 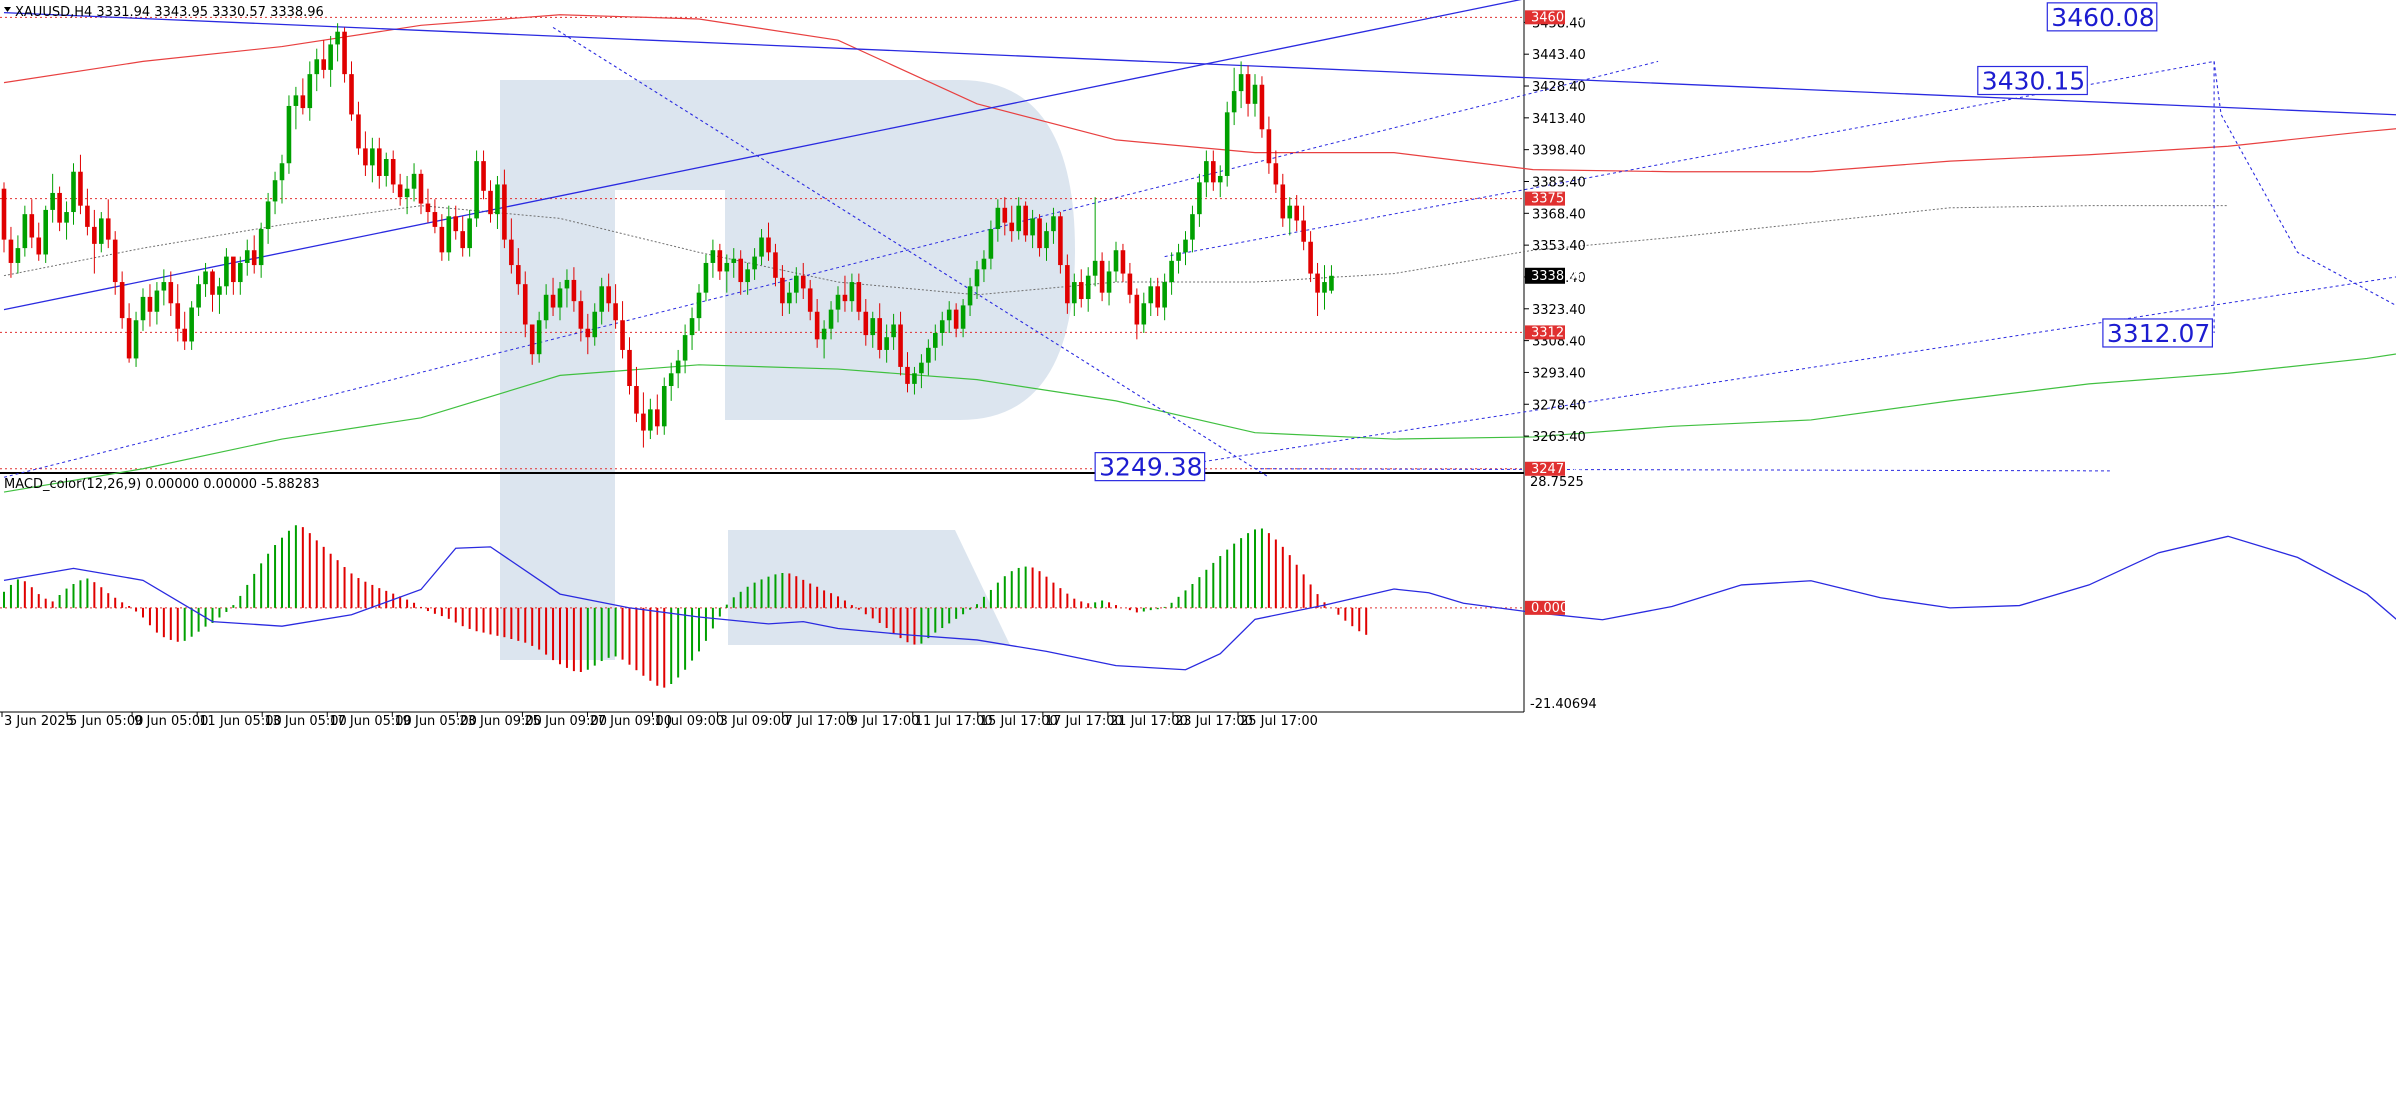 What do you see at coordinates (370, 721) in the screenshot?
I see `time-tick-label: 17 Jun 05:00` at bounding box center [370, 721].